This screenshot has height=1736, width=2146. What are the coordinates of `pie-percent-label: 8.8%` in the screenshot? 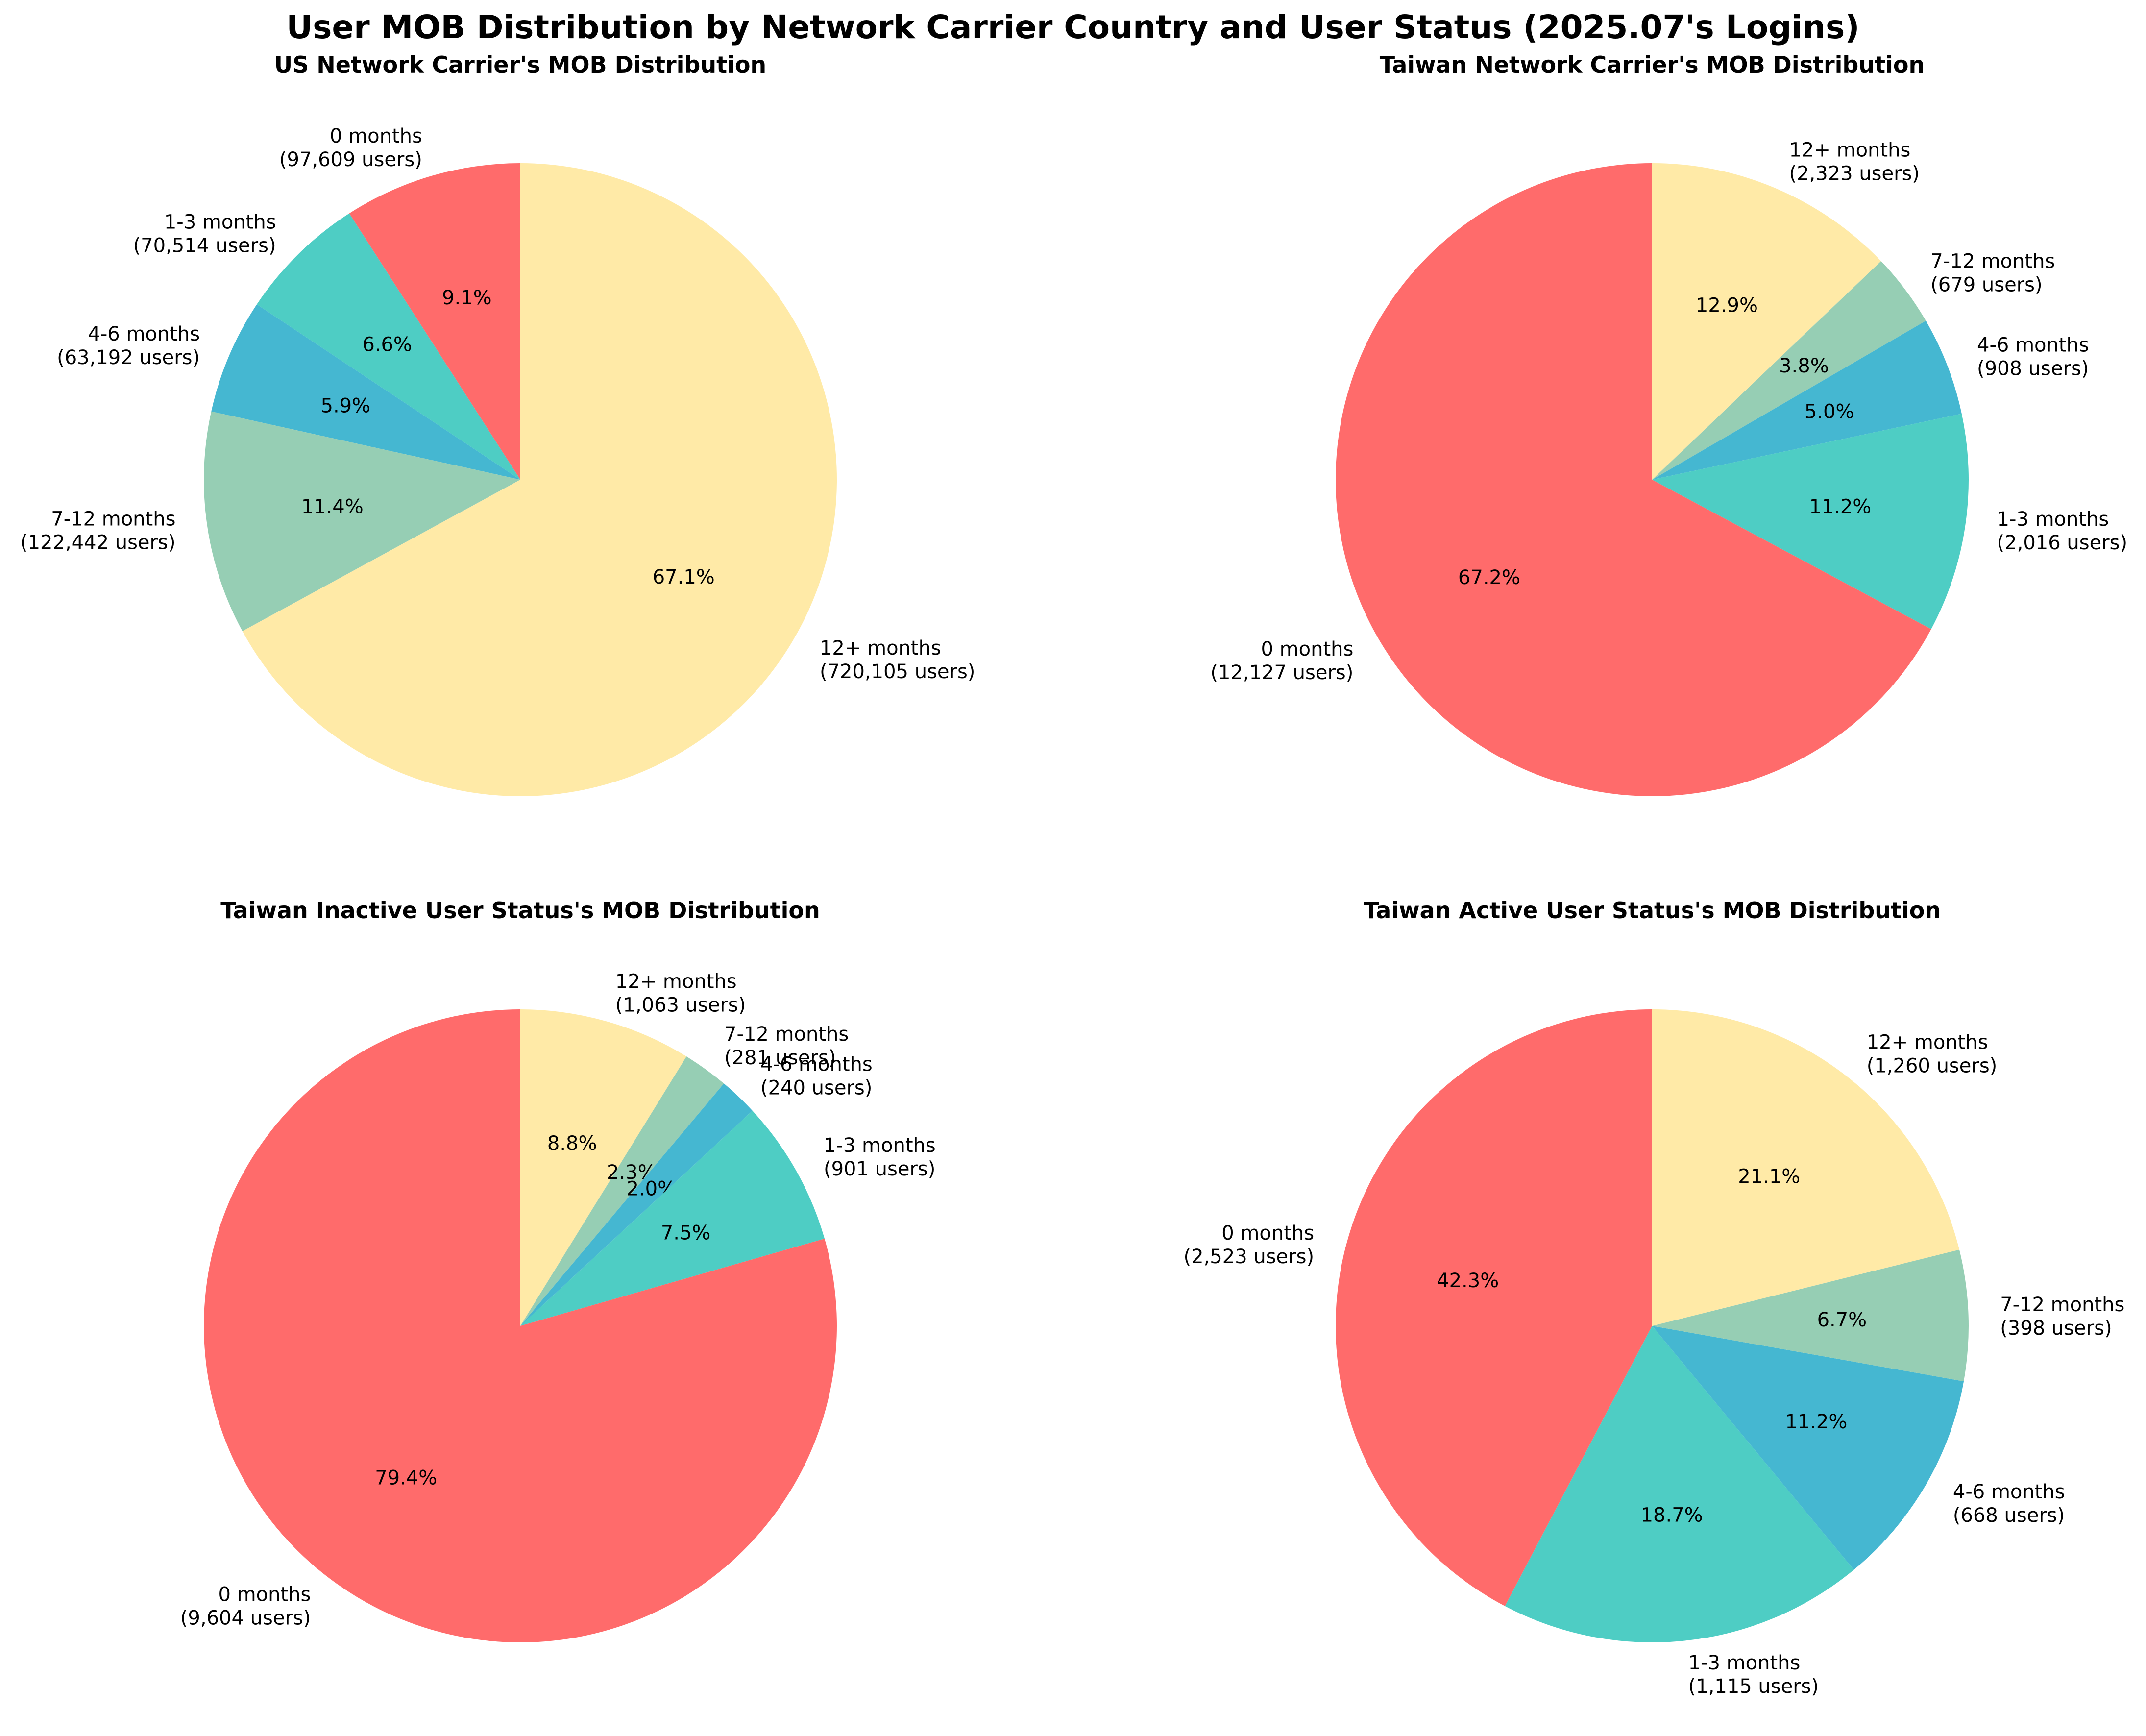 It's located at (572, 1143).